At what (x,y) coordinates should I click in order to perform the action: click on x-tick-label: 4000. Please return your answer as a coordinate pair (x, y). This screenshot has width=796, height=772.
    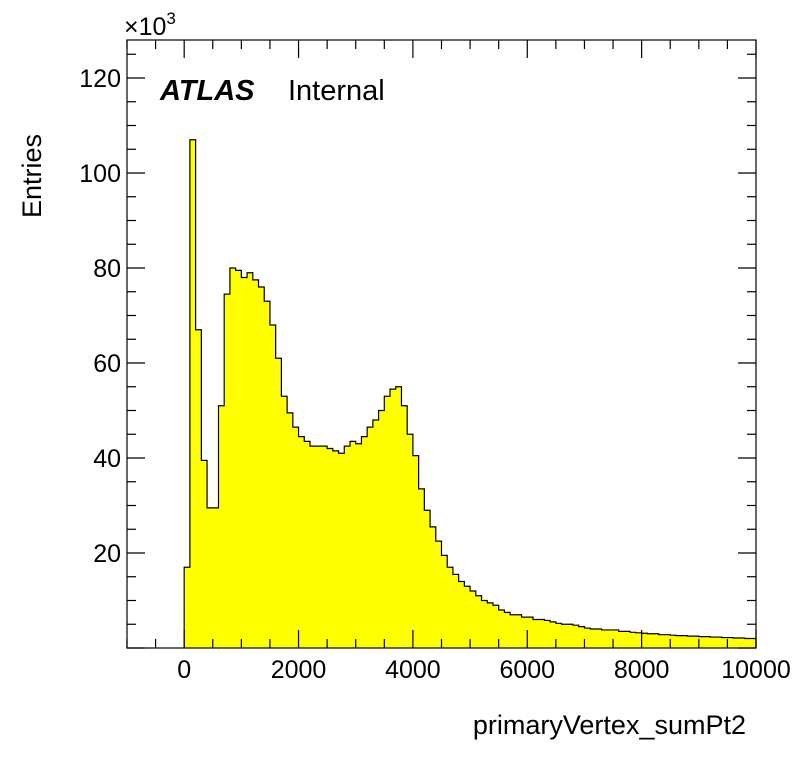
    Looking at the image, I should click on (413, 670).